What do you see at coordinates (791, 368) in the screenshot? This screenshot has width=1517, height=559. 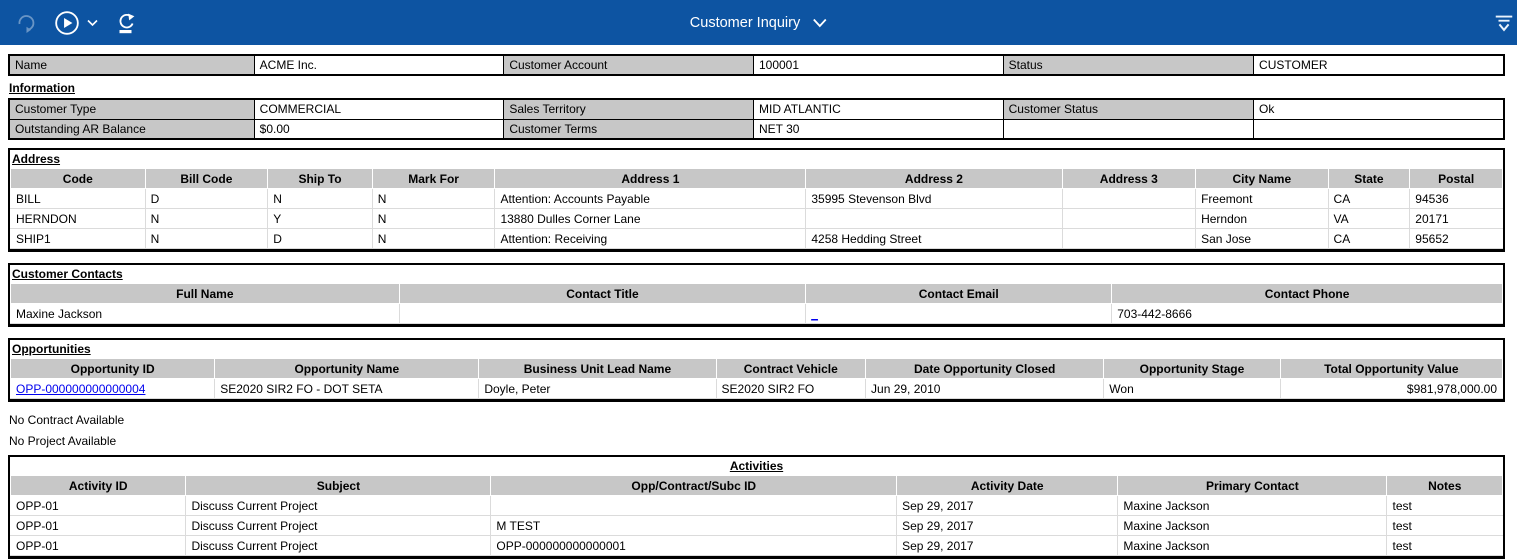 I see `column-header: Contract Vehicle` at bounding box center [791, 368].